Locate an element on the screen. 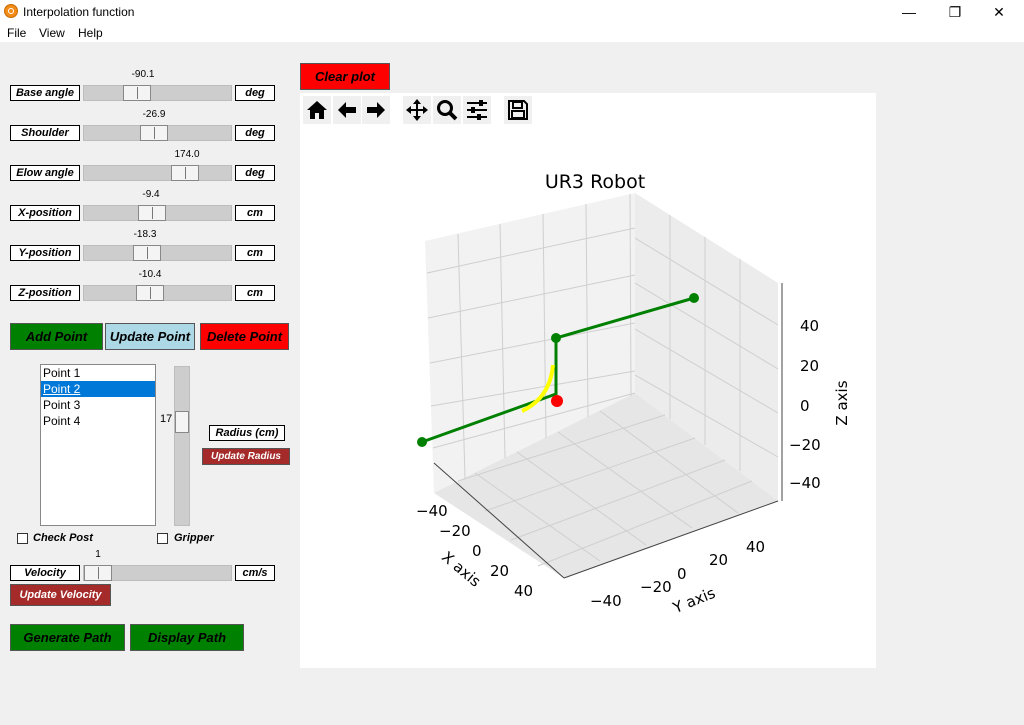 This screenshot has height=725, width=1024. z-position-slider is located at coordinates (157, 293).